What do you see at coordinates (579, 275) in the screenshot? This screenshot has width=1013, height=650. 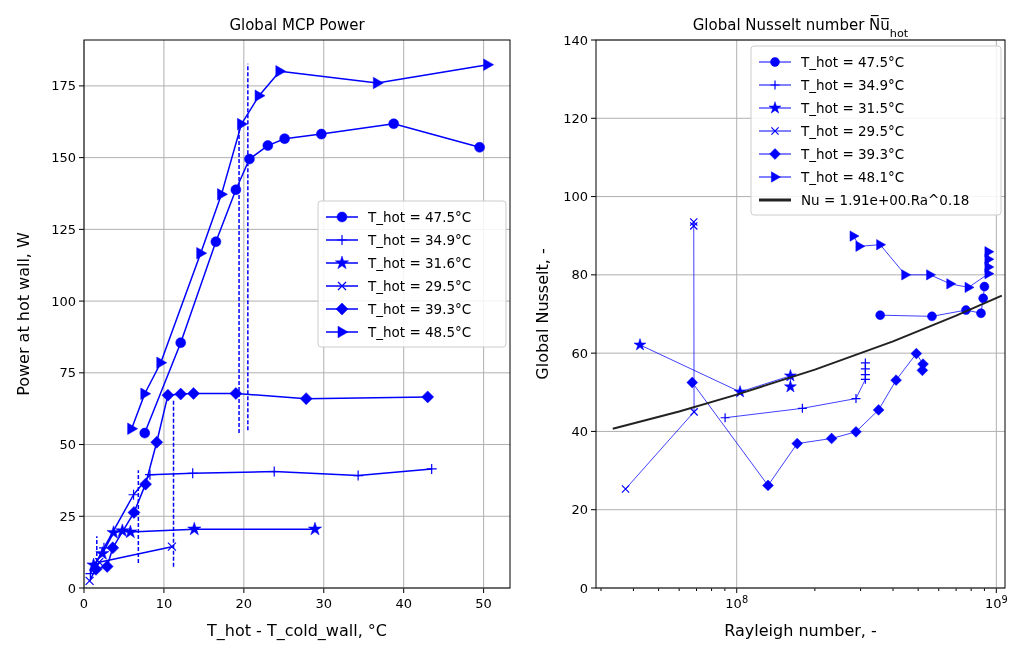 I see `y-tick-label: 80` at bounding box center [579, 275].